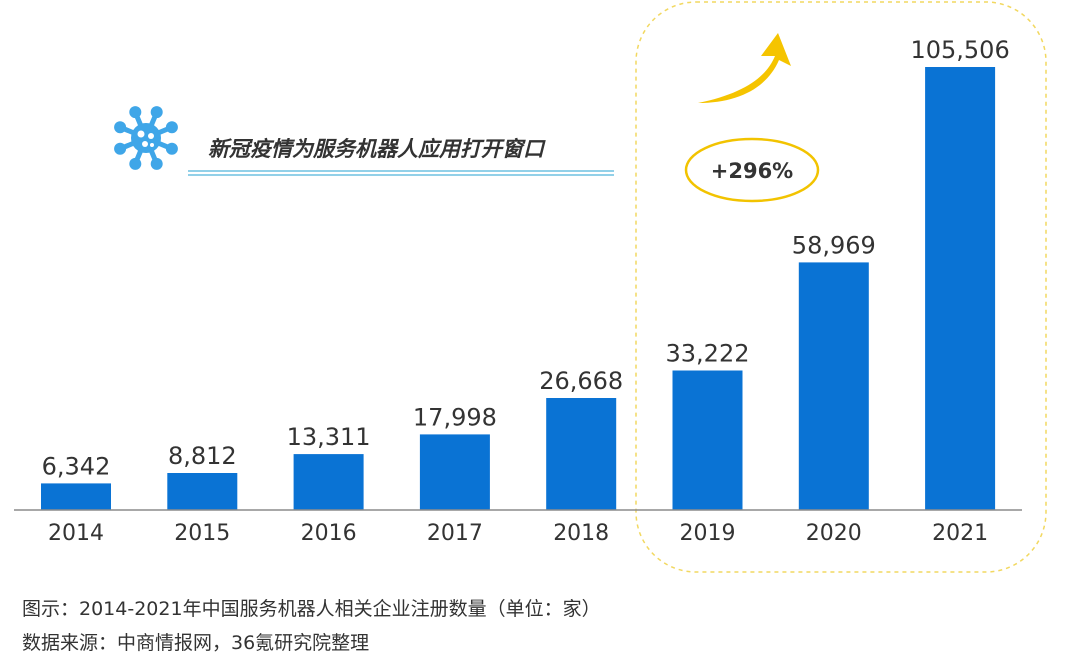 This screenshot has height=667, width=1080. Describe the element at coordinates (328, 482) in the screenshot. I see `bar-2016` at that location.